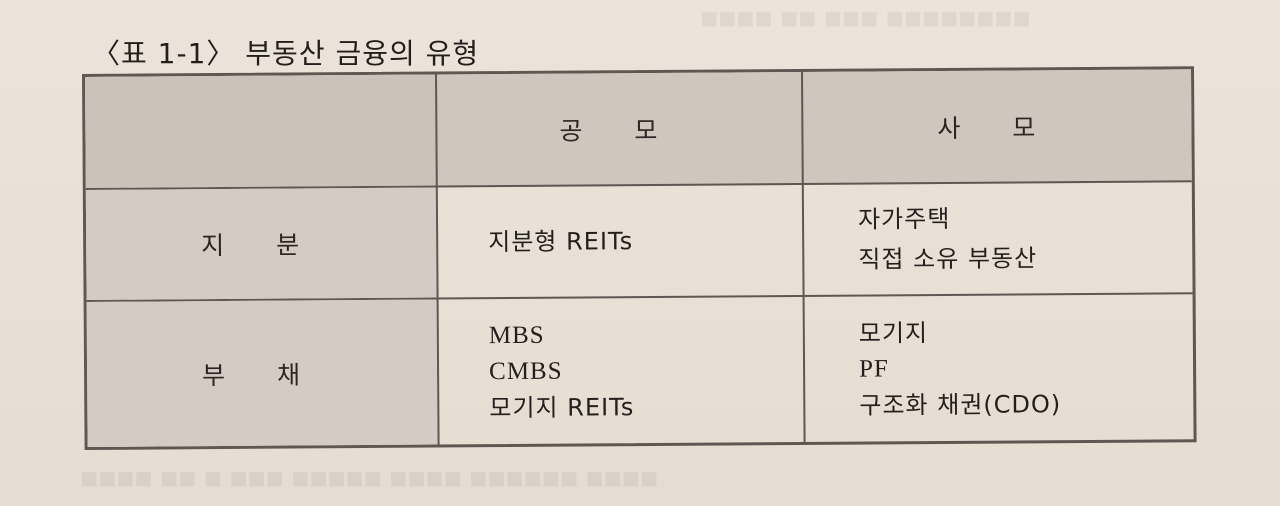 Image resolution: width=1280 pixels, height=506 pixels. Describe the element at coordinates (948, 259) in the screenshot. I see `equity-private-item: 직접 소유 부동산` at that location.